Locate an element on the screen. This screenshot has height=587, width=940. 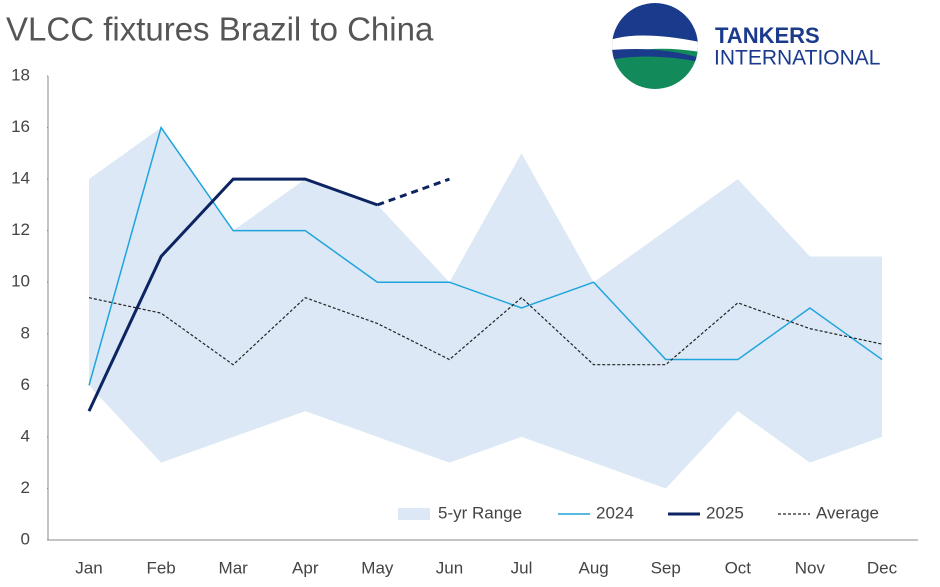
x-tick-label: Dec is located at coordinates (882, 567).